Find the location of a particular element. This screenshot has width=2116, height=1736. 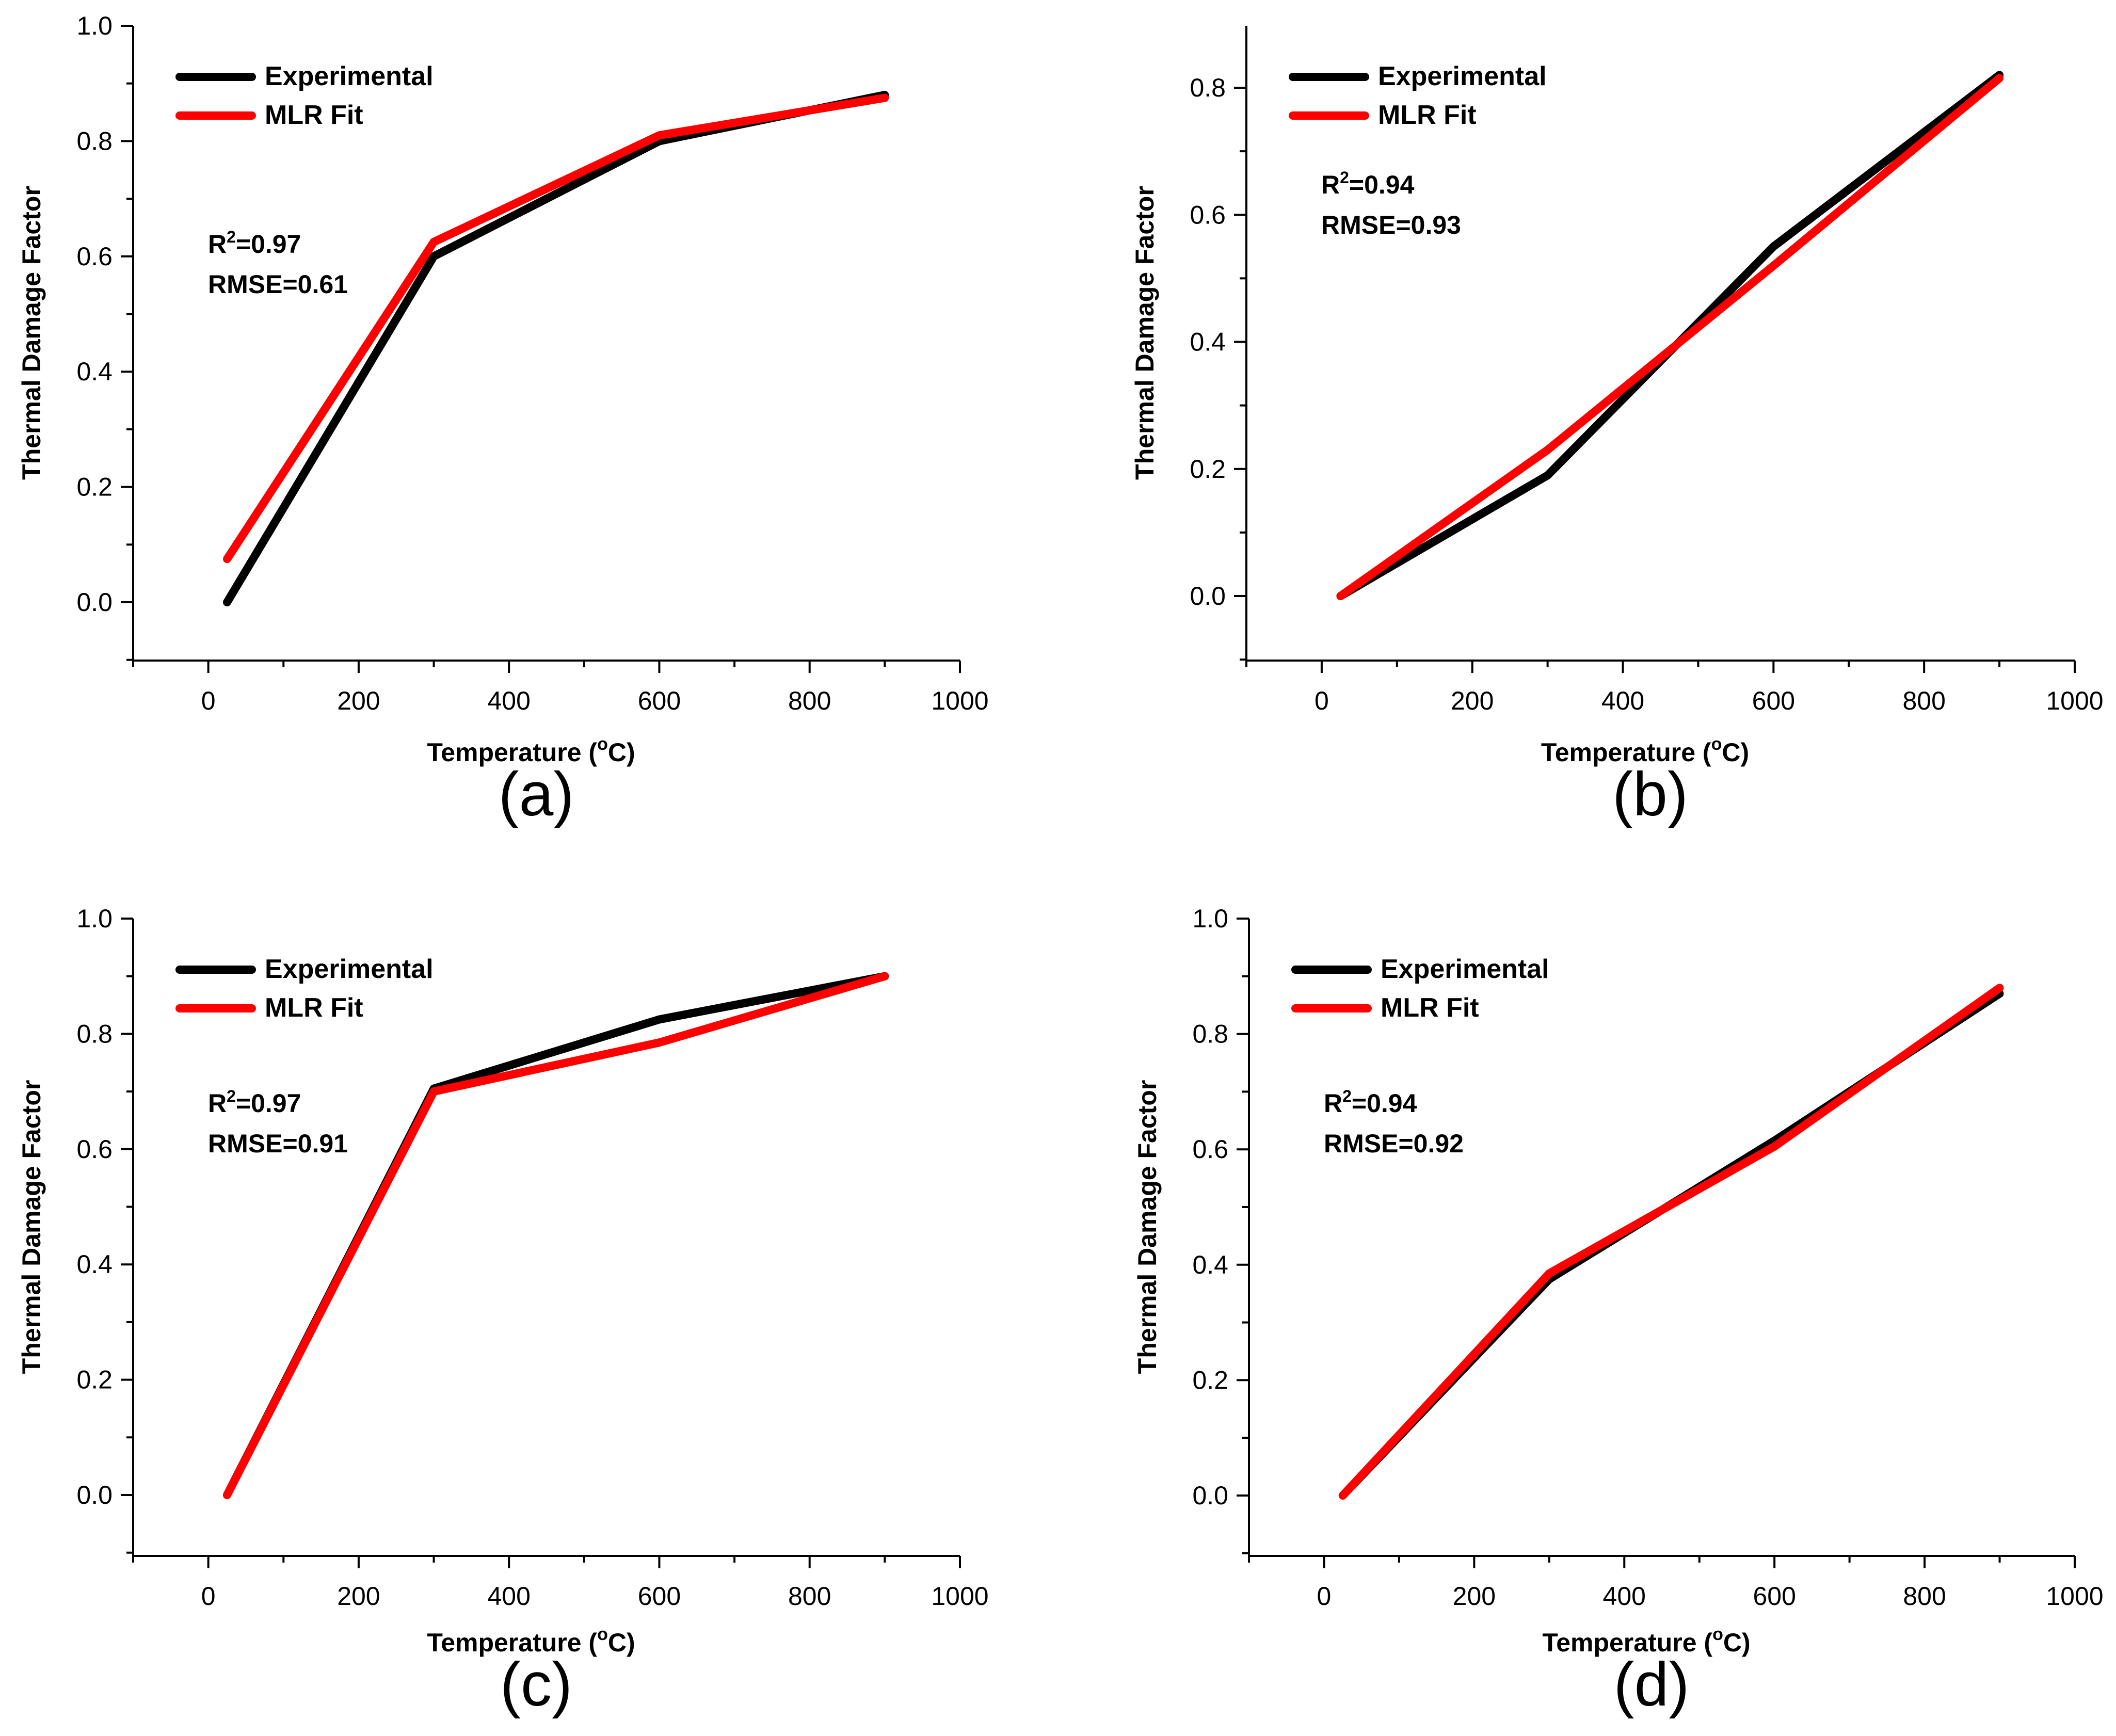

r2-annotation: R2=0.94 is located at coordinates (1368, 183).